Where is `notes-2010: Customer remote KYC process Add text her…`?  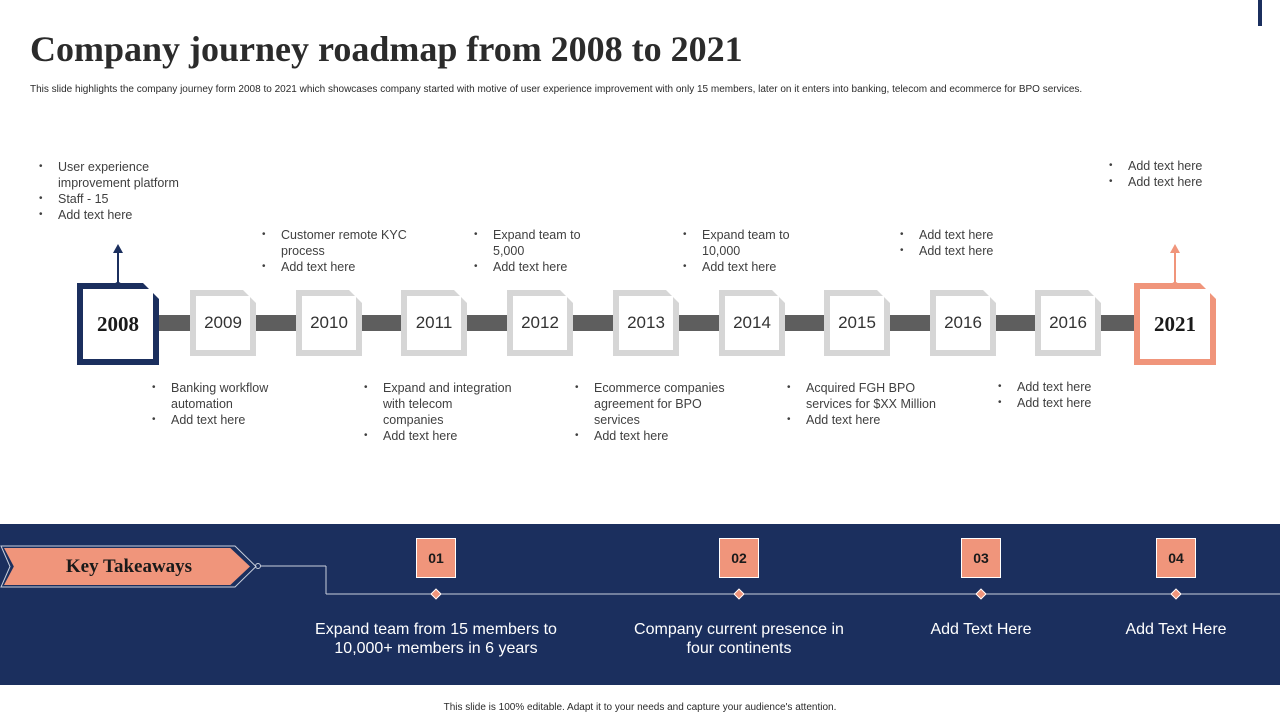
notes-2010: Customer remote KYC process Add text her… is located at coordinates (337, 251).